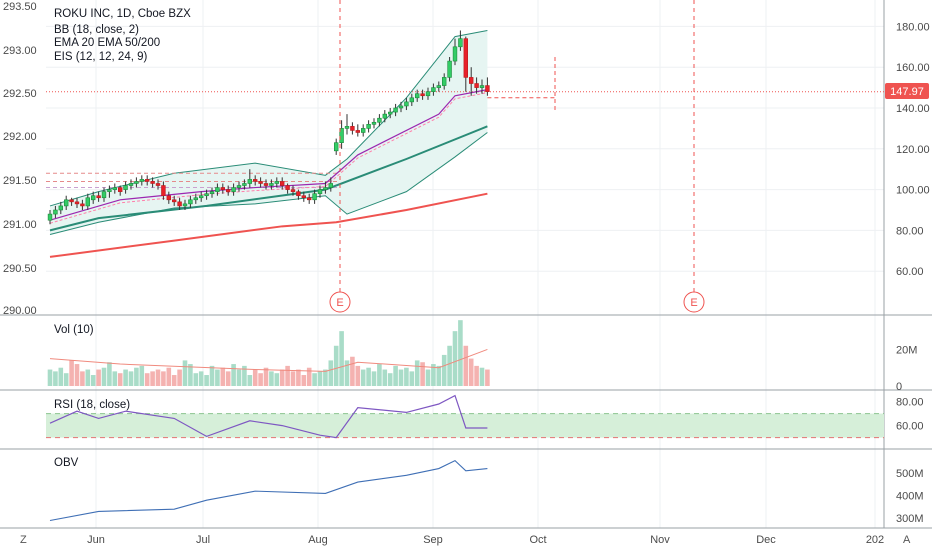 Image resolution: width=932 pixels, height=550 pixels. What do you see at coordinates (907, 540) in the screenshot?
I see `auto-scale-button: A` at bounding box center [907, 540].